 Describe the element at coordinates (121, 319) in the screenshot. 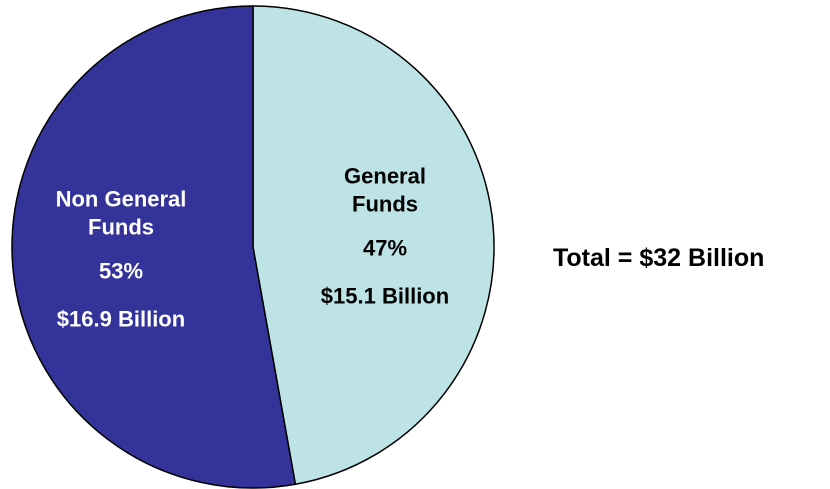

I see `non-general-funds-amount-label: $16.9 Billion` at that location.